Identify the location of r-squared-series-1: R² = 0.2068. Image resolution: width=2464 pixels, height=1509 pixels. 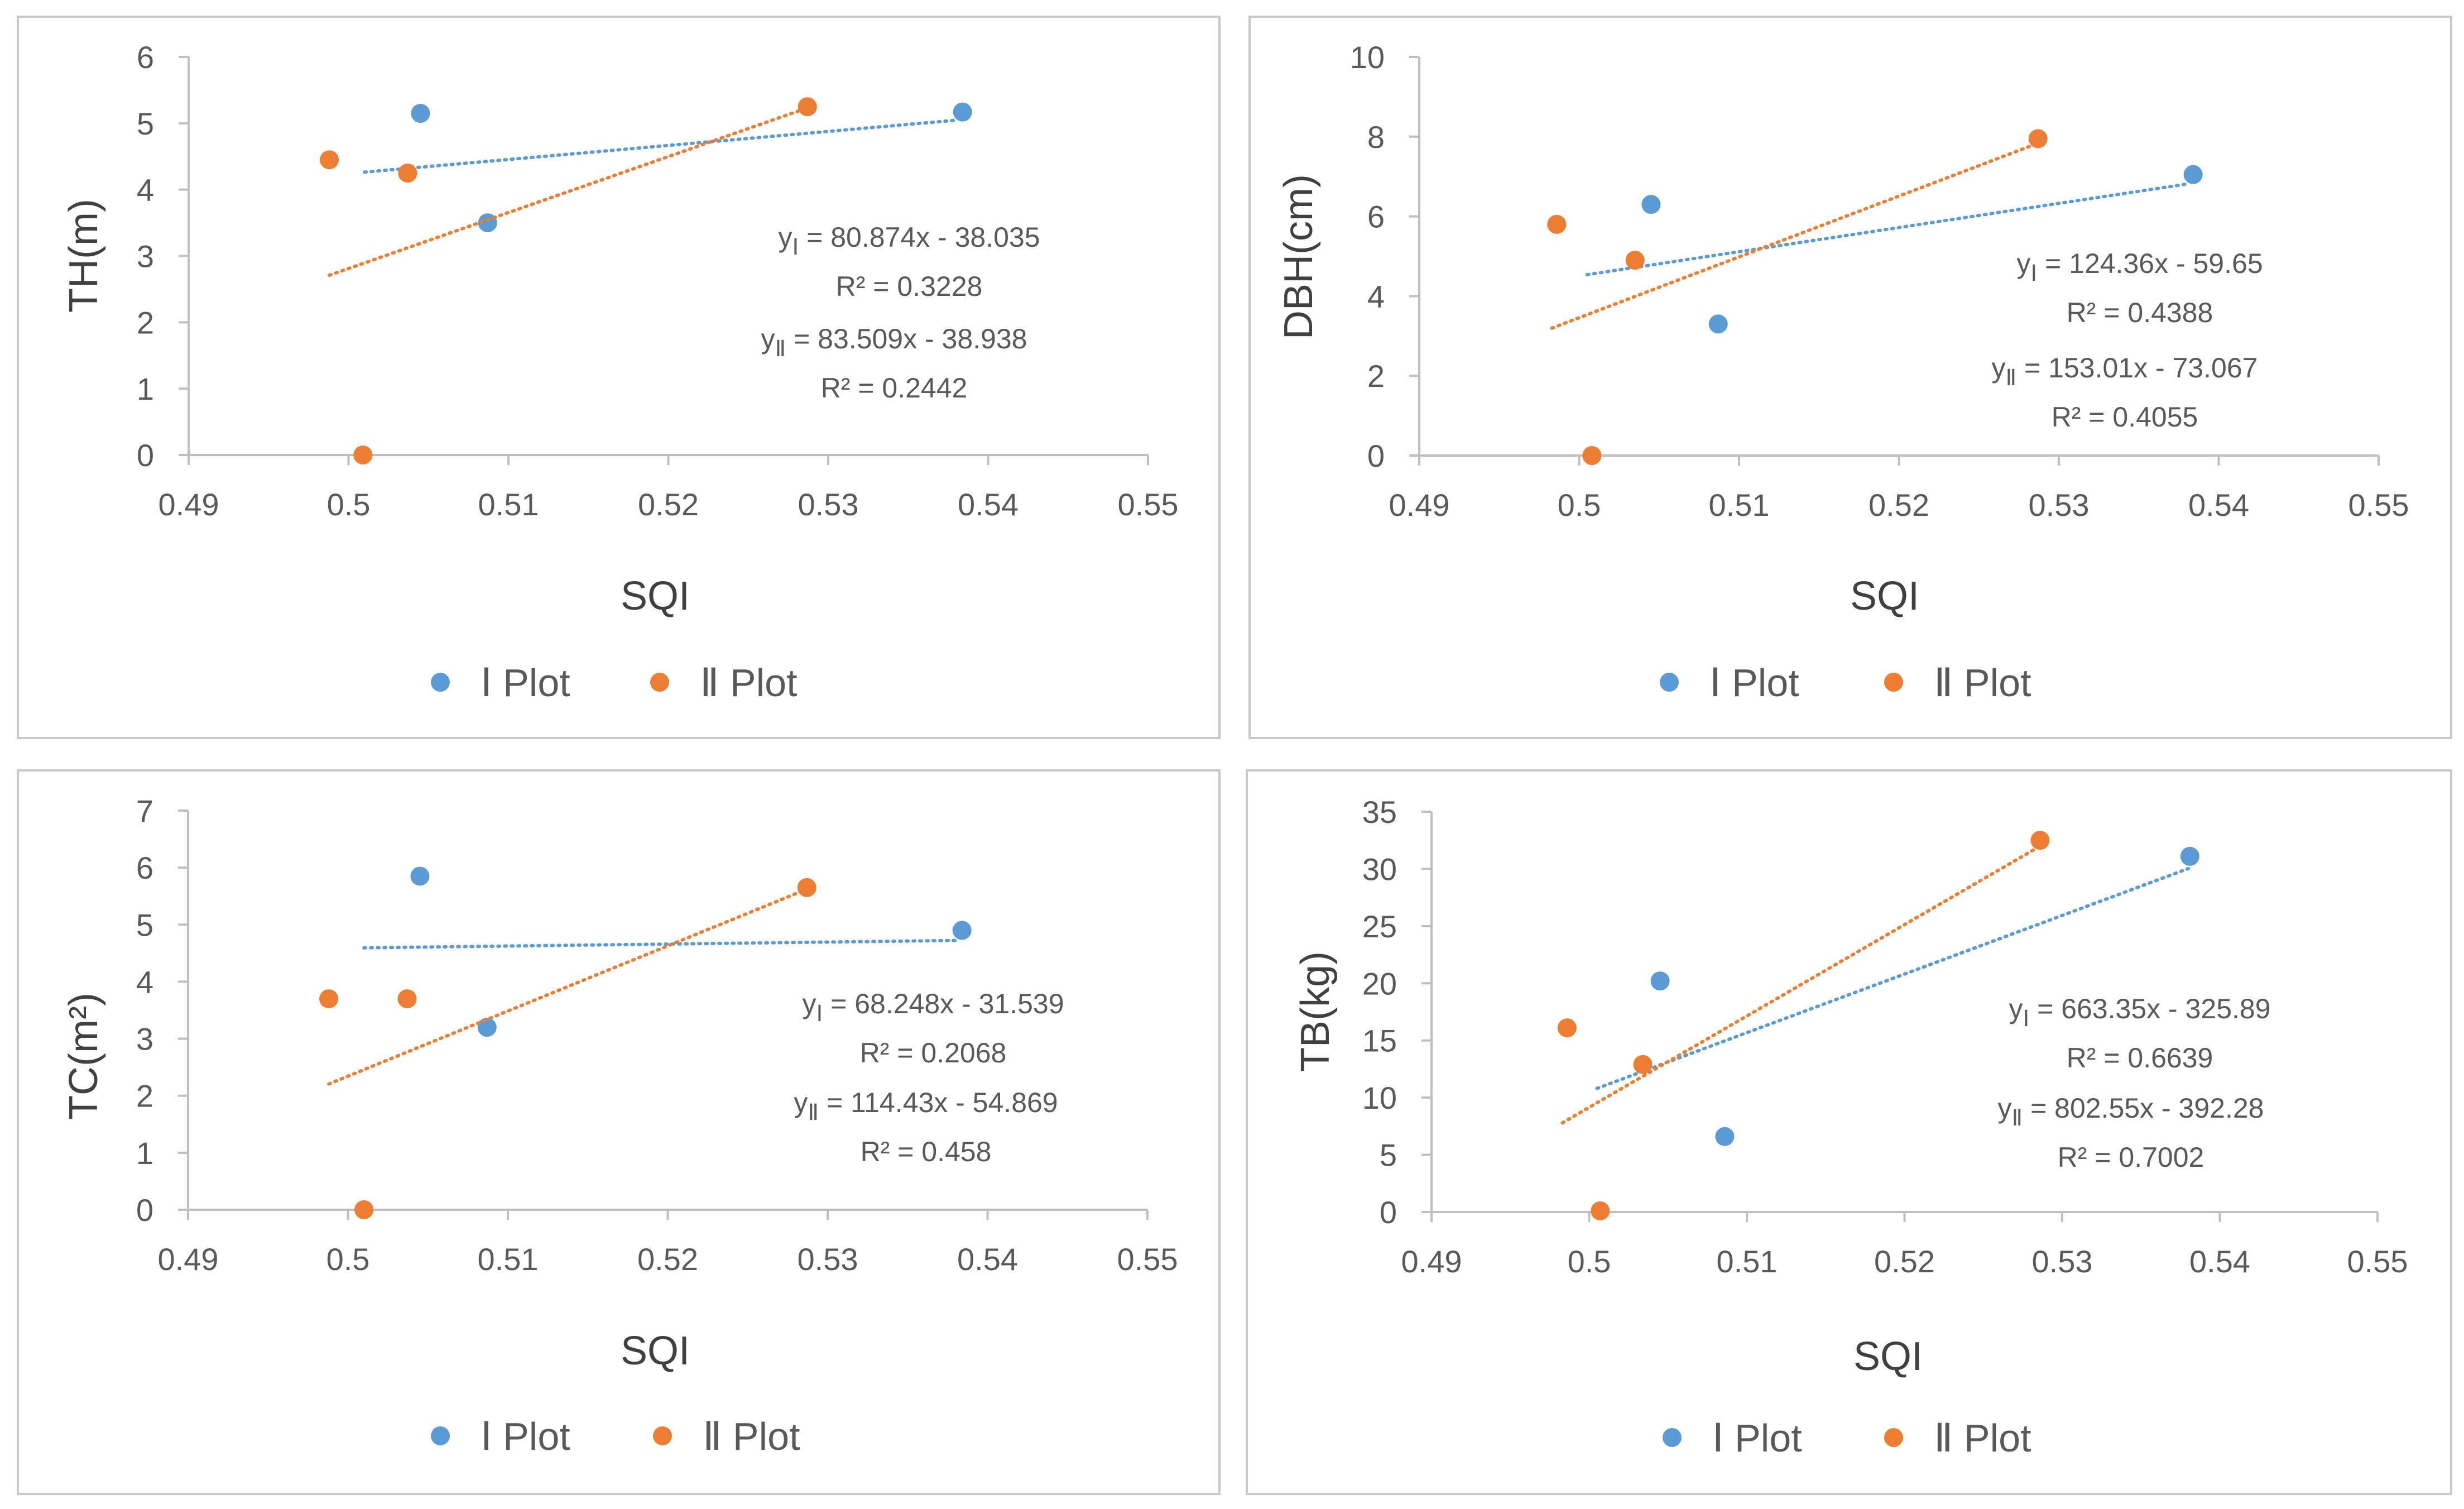
(934, 1053).